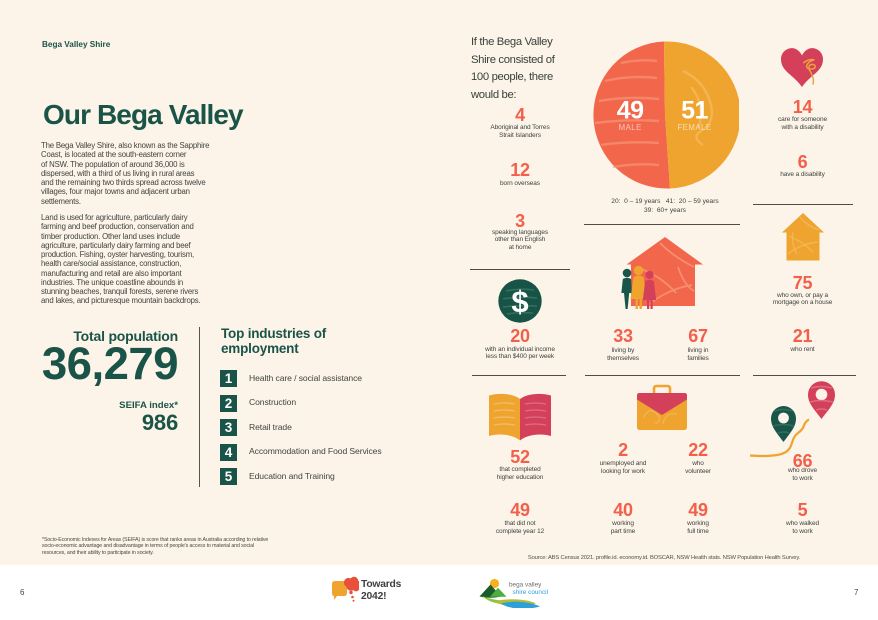  What do you see at coordinates (694, 111) in the screenshot?
I see `svg-text: 51` at bounding box center [694, 111].